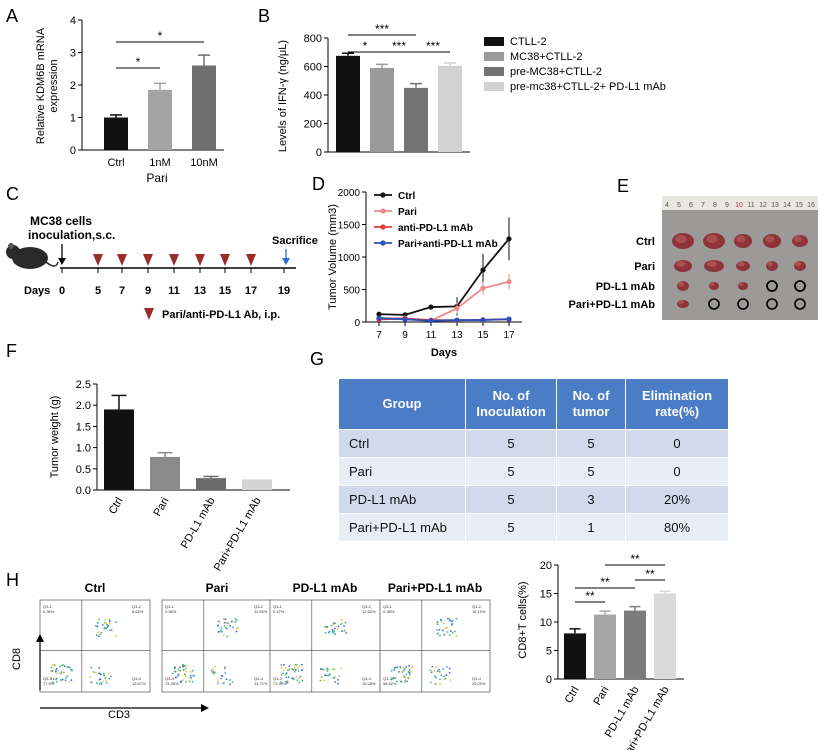 This screenshot has height=750, width=824. Describe the element at coordinates (588, 87) in the screenshot. I see `legend-label: pre-mc38+CTLL-2+ PD-L1 mAb` at that location.